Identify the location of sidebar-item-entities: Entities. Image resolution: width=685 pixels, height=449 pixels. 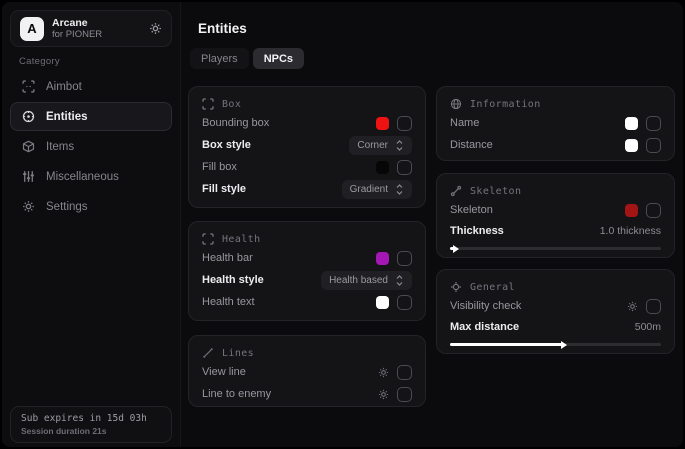
(91, 116).